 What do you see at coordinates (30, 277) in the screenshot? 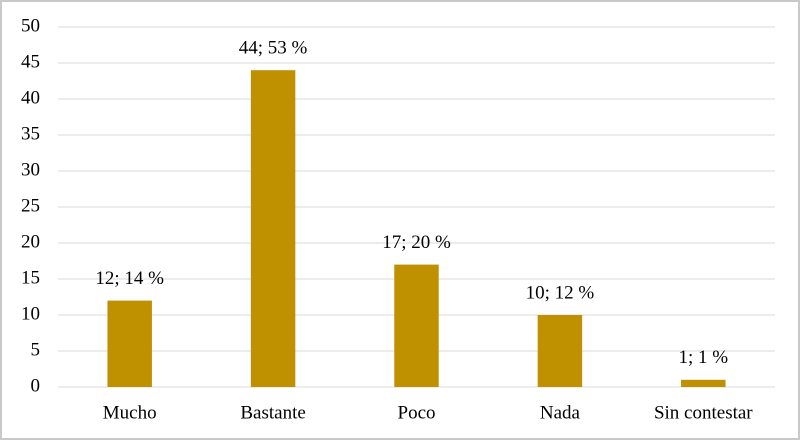
I see `y-tick-label: 15` at bounding box center [30, 277].